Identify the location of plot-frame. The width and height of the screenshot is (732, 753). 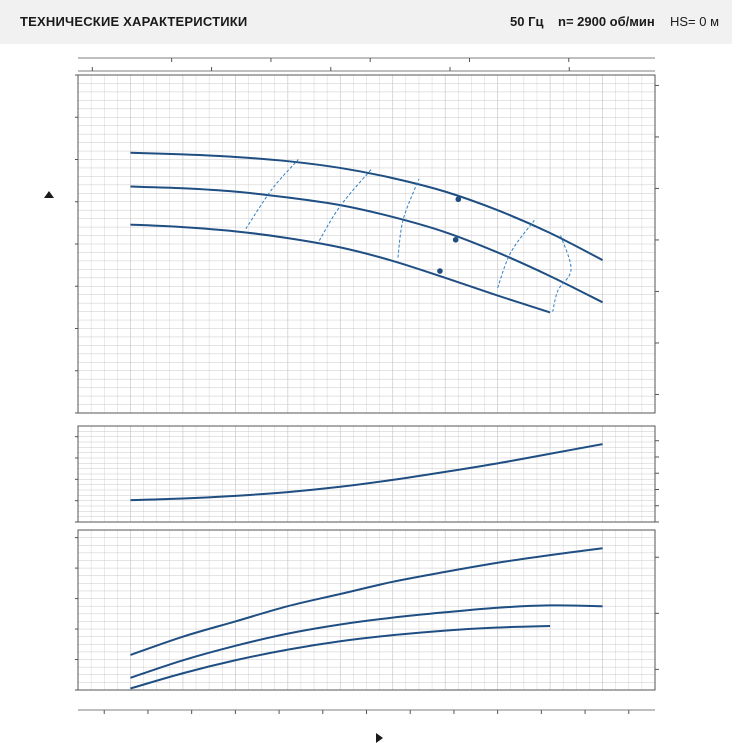
(366, 474).